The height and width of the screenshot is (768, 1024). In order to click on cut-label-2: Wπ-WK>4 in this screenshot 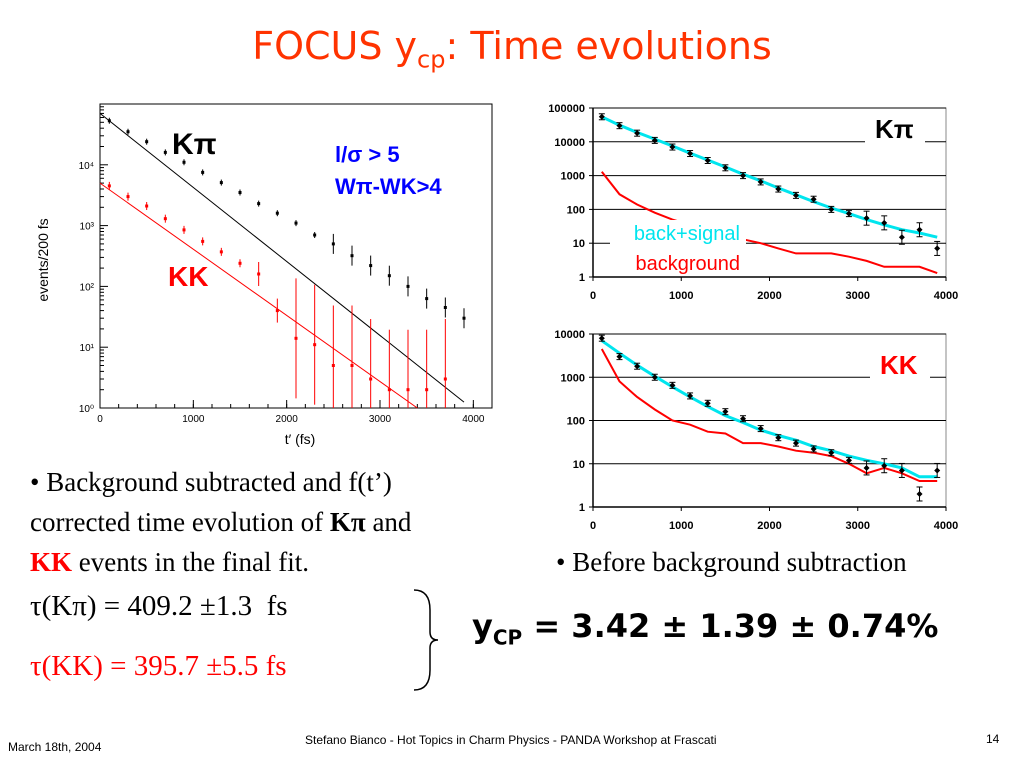, I will do `click(388, 186)`.